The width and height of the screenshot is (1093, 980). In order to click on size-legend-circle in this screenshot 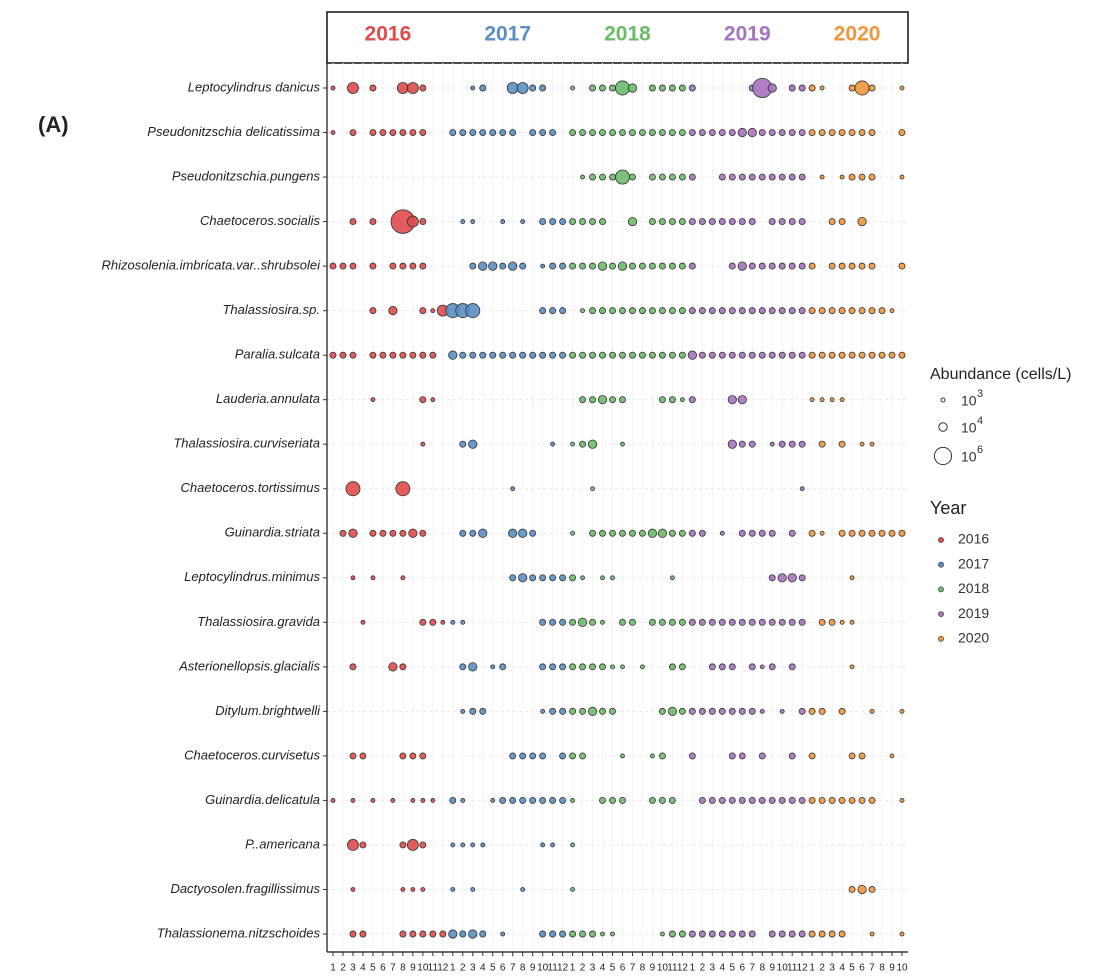, I will do `click(943, 456)`.